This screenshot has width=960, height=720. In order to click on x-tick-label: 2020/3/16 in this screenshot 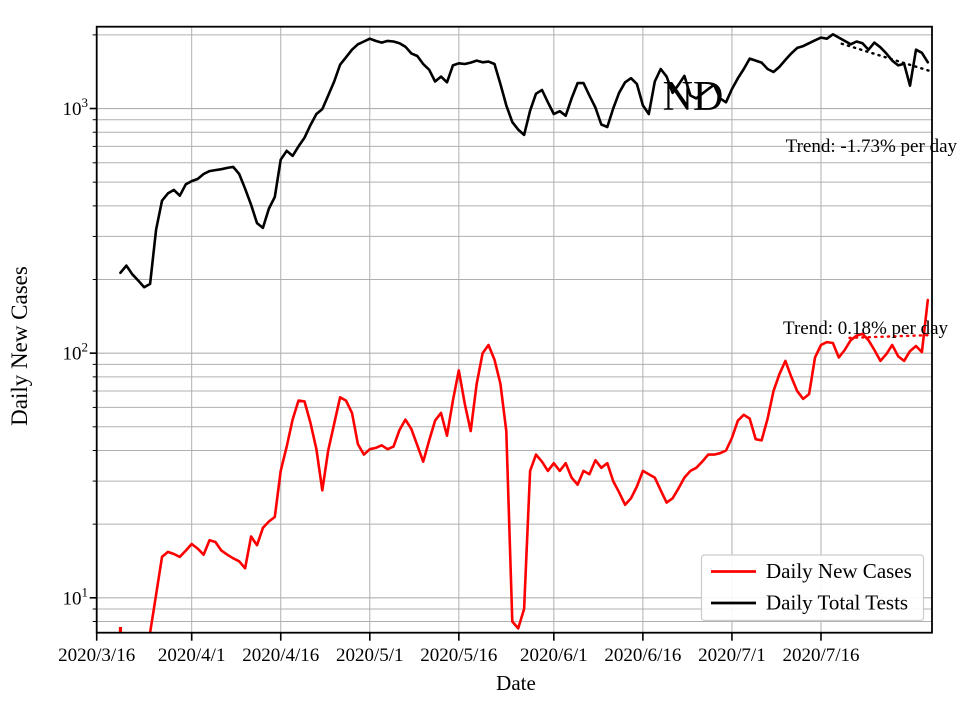, I will do `click(96, 655)`.